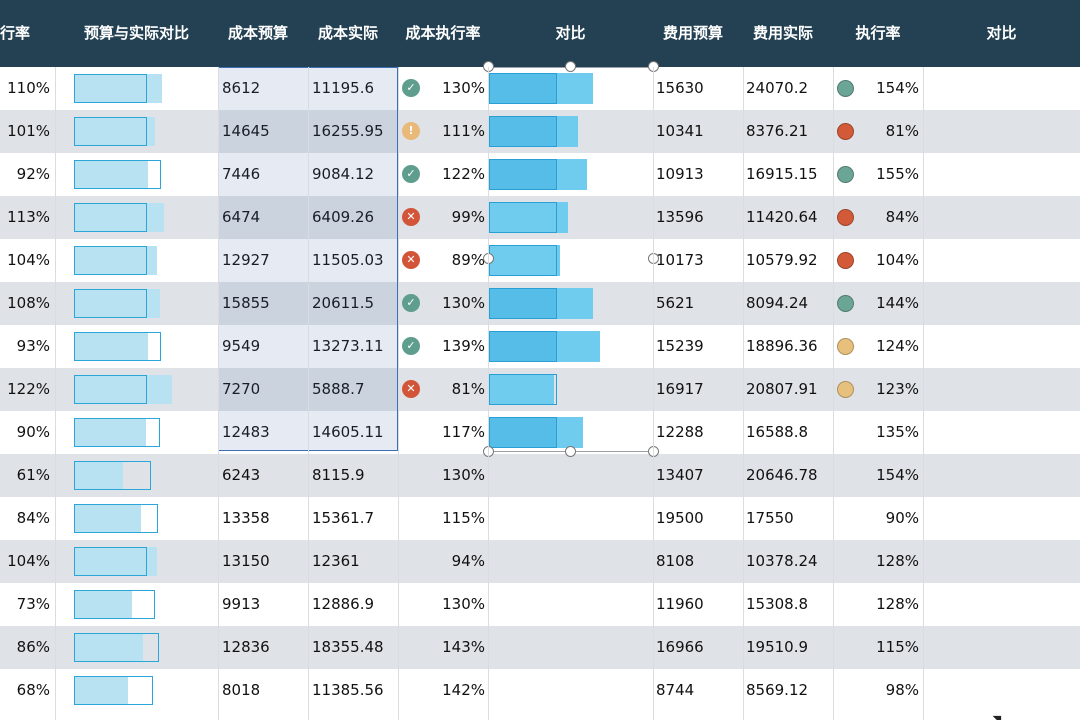 Image resolution: width=1080 pixels, height=720 pixels. I want to click on cell-cost-actual: 6409.26, so click(343, 217).